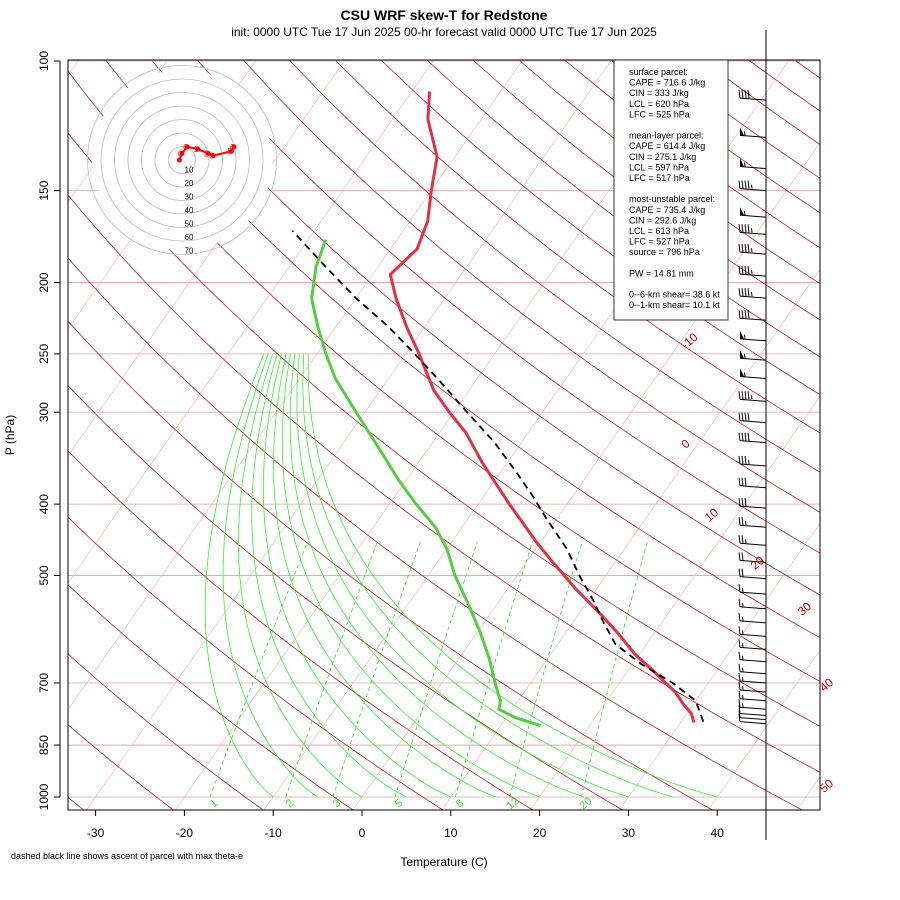 The width and height of the screenshot is (900, 900). What do you see at coordinates (189, 210) in the screenshot?
I see `hodograph-ring-label: 40` at bounding box center [189, 210].